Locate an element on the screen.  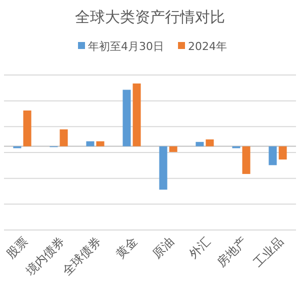
title: 全球大类资产行情对比 is located at coordinates (150, 17).